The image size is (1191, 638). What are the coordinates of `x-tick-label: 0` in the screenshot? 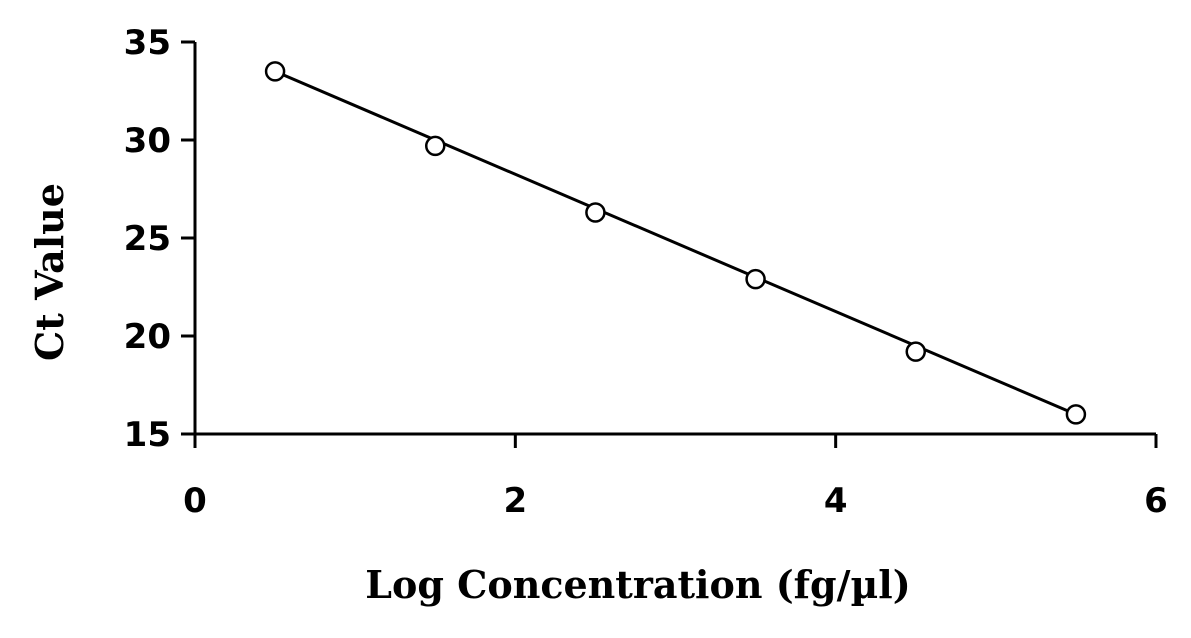 It's located at (195, 501).